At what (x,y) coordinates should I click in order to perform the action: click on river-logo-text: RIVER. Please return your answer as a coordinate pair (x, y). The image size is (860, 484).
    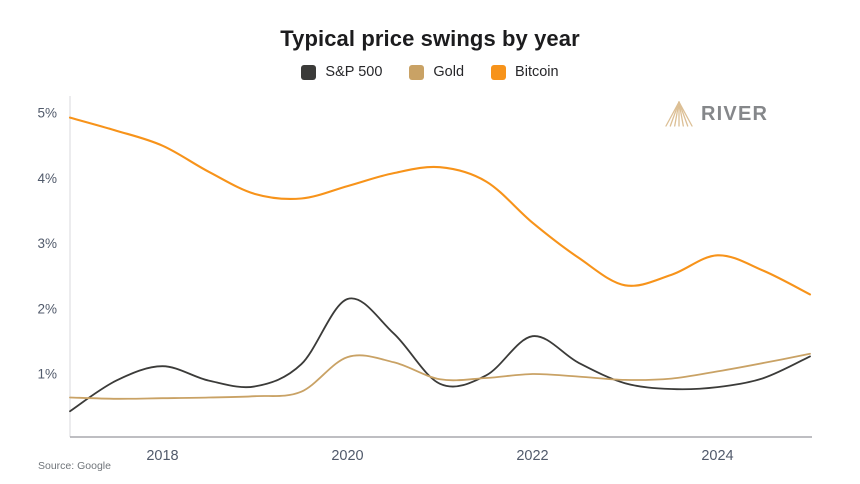
    Looking at the image, I should click on (735, 113).